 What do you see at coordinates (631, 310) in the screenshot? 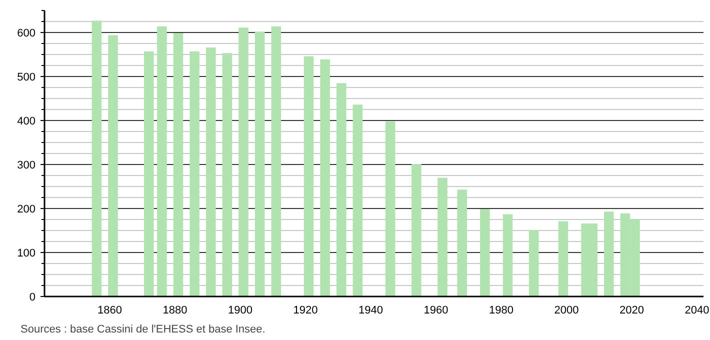
I see `x-tick-label: 2020` at bounding box center [631, 310].